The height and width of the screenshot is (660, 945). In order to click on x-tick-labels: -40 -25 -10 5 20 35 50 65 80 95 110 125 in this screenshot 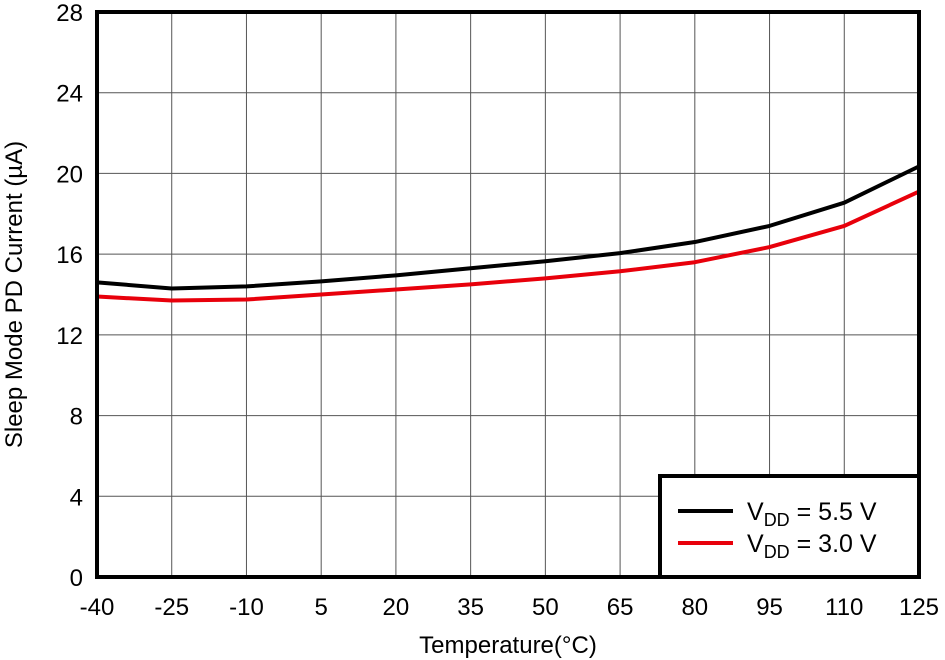, I will do `click(509, 607)`.